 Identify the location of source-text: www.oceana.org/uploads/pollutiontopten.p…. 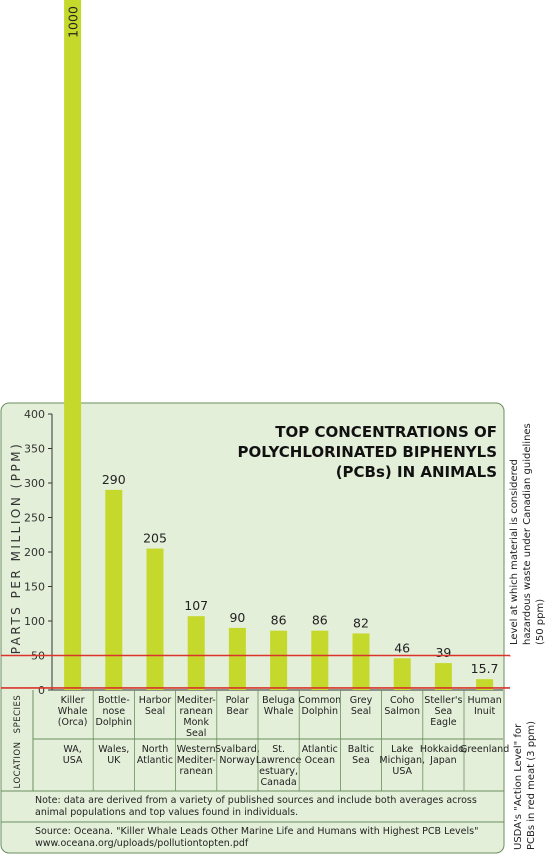
(142, 843).